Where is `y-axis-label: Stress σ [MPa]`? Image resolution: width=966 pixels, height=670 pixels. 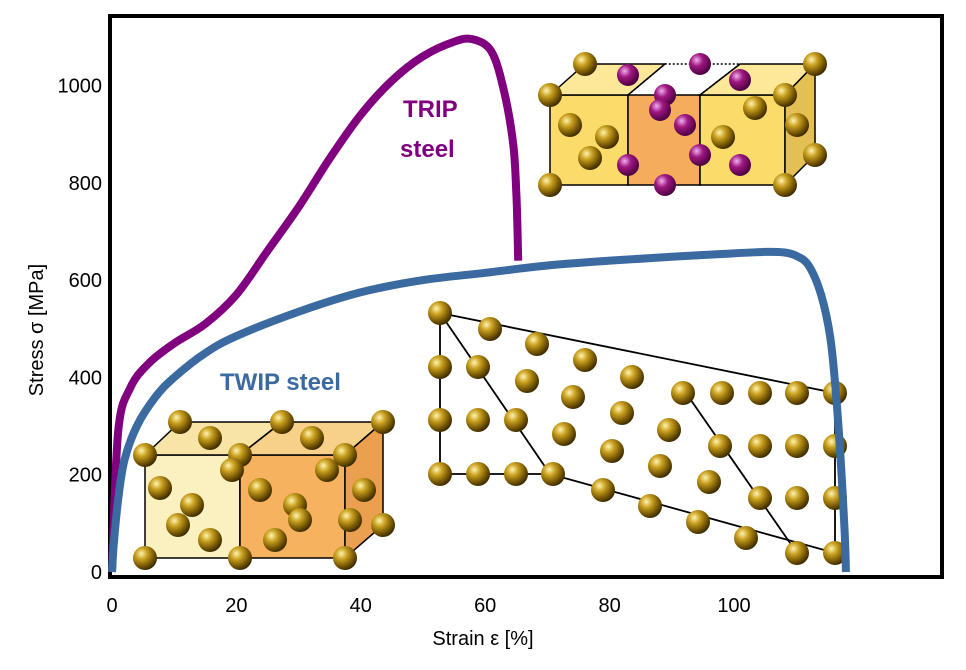
y-axis-label: Stress σ [MPa] is located at coordinates (37, 330).